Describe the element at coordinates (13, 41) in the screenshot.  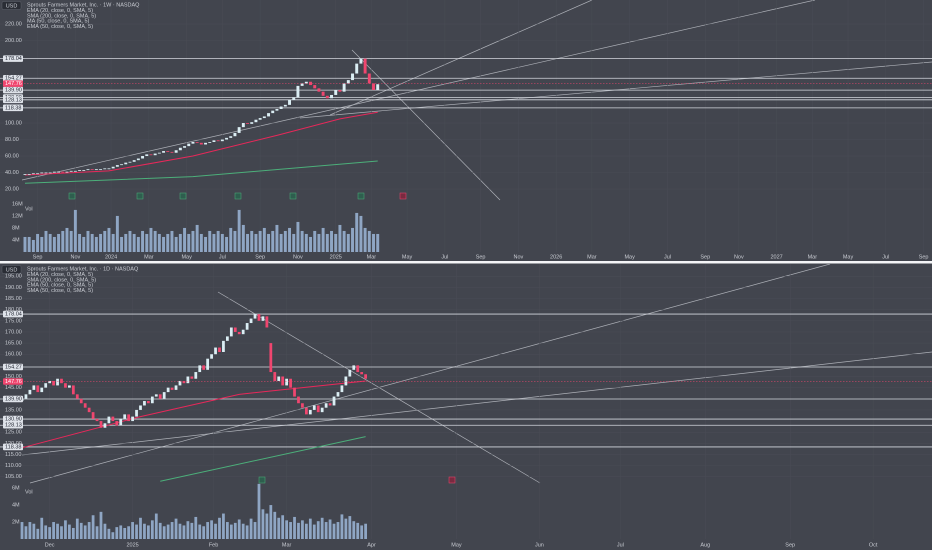
I see `y-tick-label: 200.00` at that location.